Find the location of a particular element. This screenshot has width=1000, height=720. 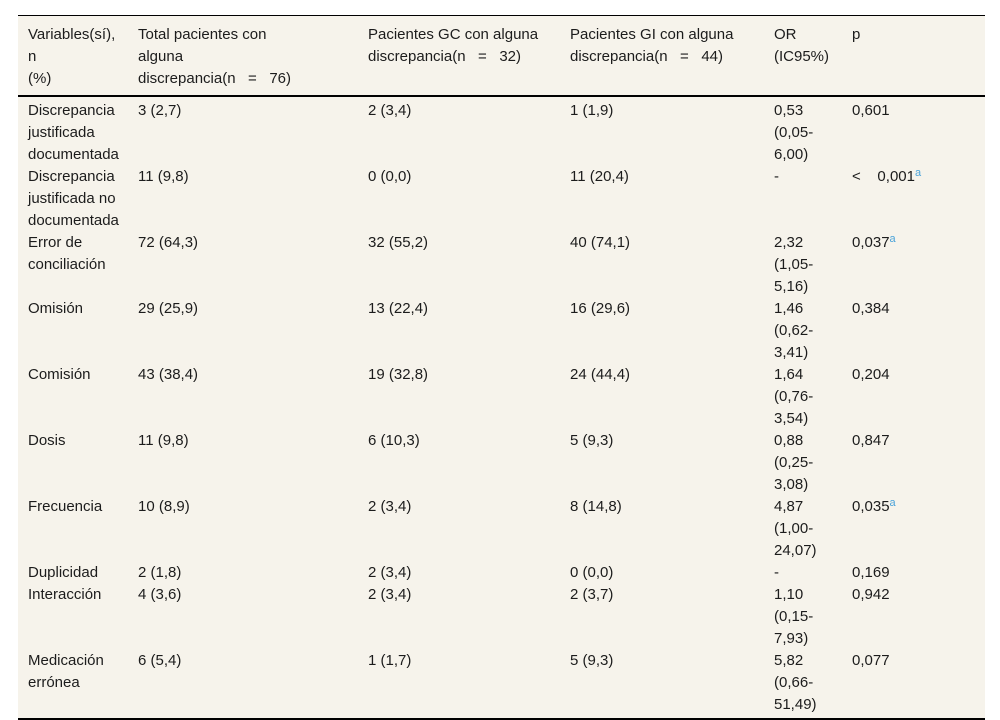

cell-variable: Duplicidad is located at coordinates (63, 572).